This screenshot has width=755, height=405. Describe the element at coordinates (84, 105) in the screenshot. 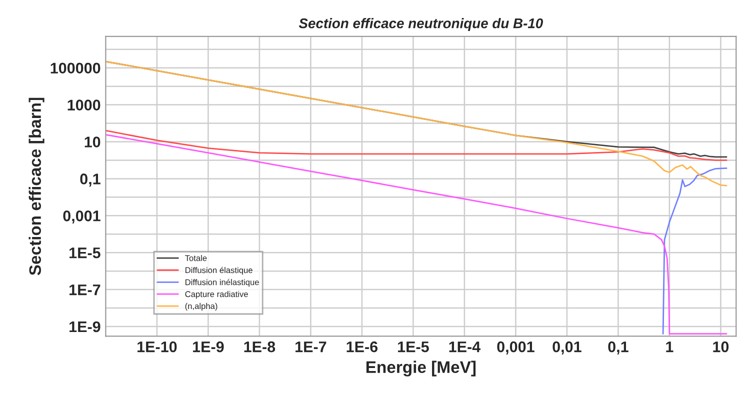

I see `y-tick-label: 1000` at that location.